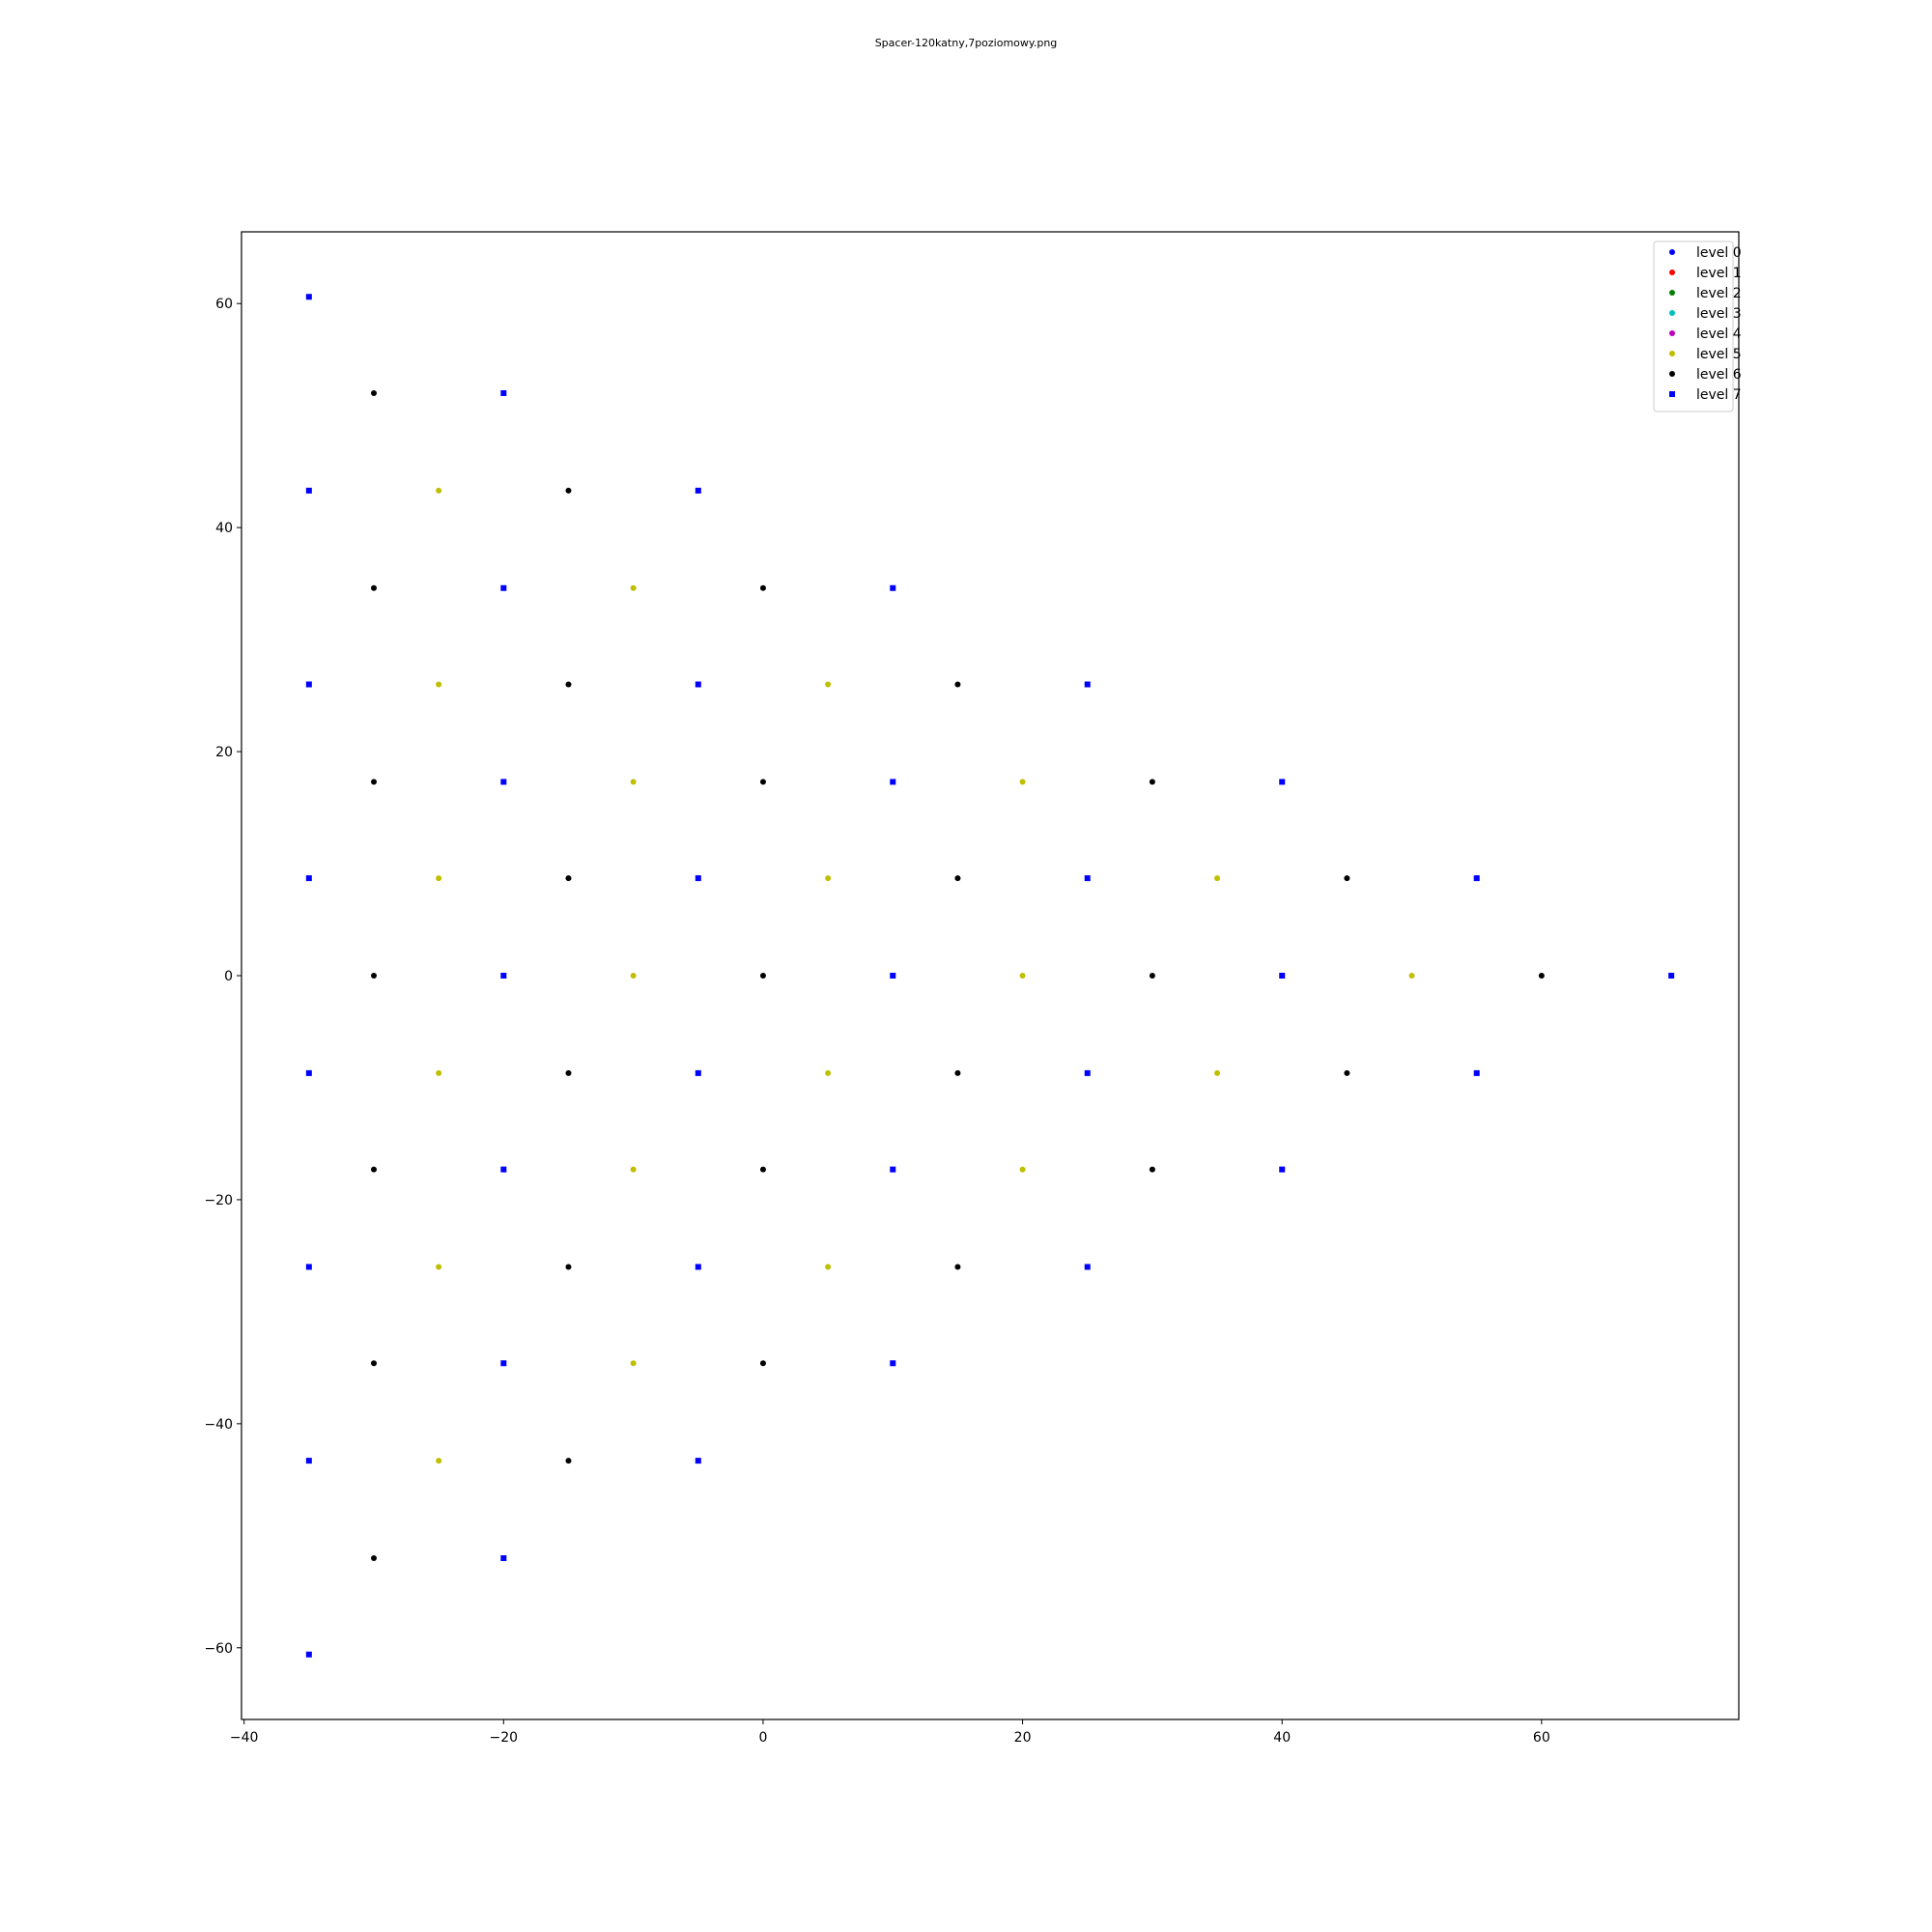 The image size is (1932, 1932). What do you see at coordinates (1719, 253) in the screenshot?
I see `legend-label: level 0` at bounding box center [1719, 253].